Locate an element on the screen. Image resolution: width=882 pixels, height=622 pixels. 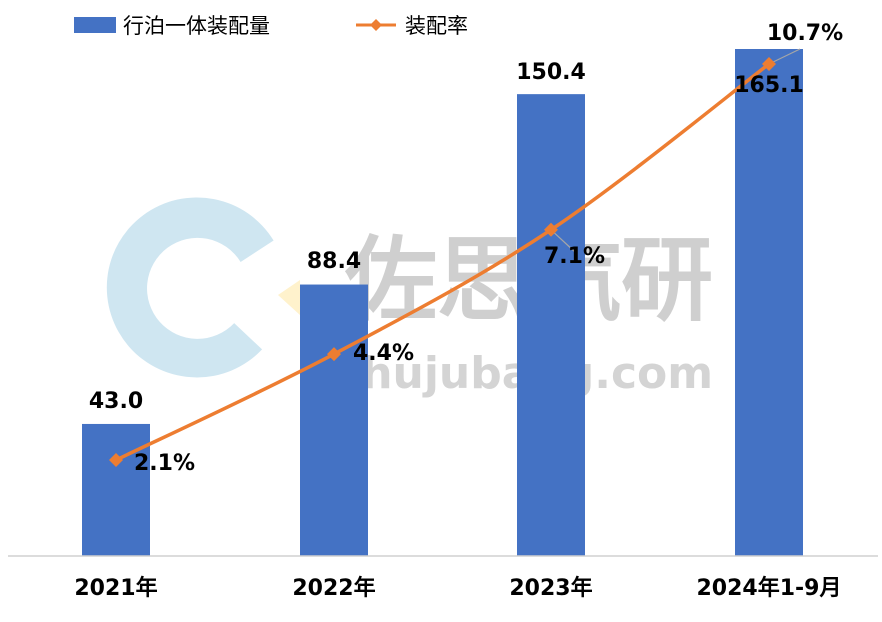
watermark-logo is located at coordinates (190, 287).